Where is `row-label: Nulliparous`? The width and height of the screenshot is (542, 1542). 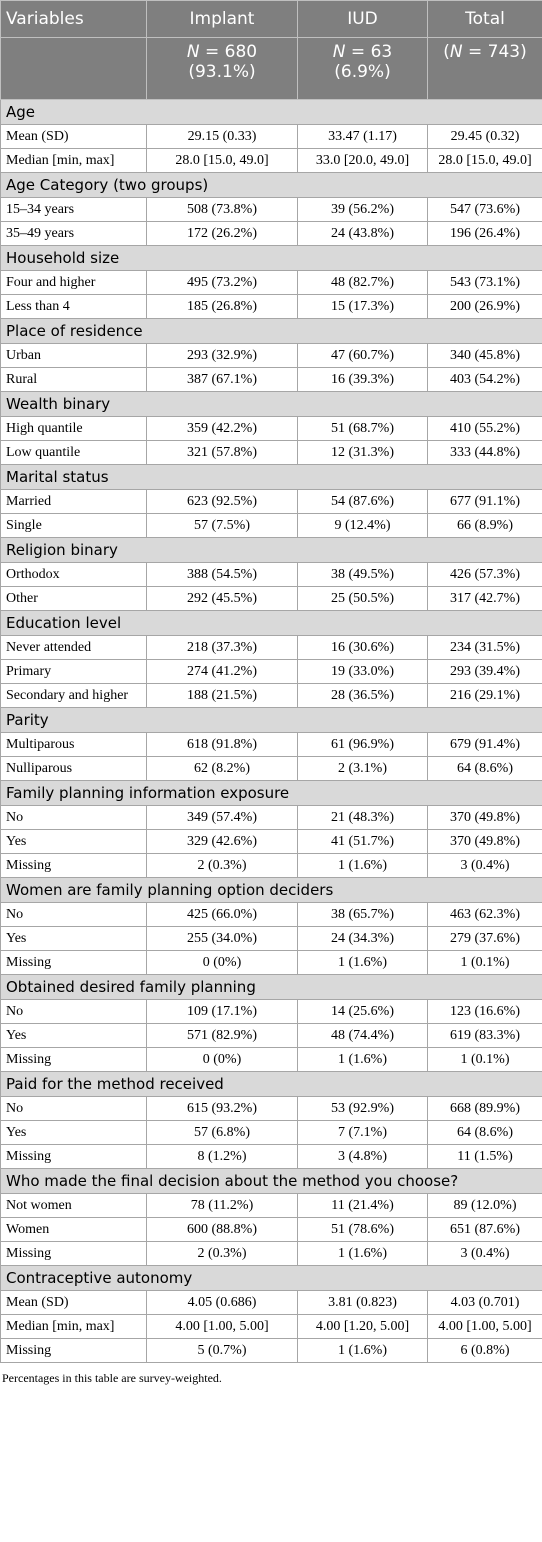 row-label: Nulliparous is located at coordinates (73, 768).